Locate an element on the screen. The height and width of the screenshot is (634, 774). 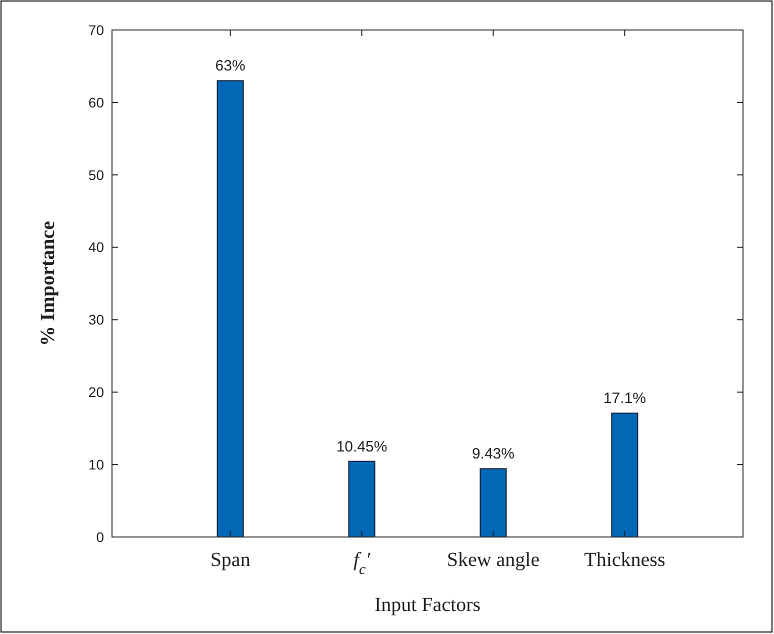
data-label: 9.43% is located at coordinates (493, 454).